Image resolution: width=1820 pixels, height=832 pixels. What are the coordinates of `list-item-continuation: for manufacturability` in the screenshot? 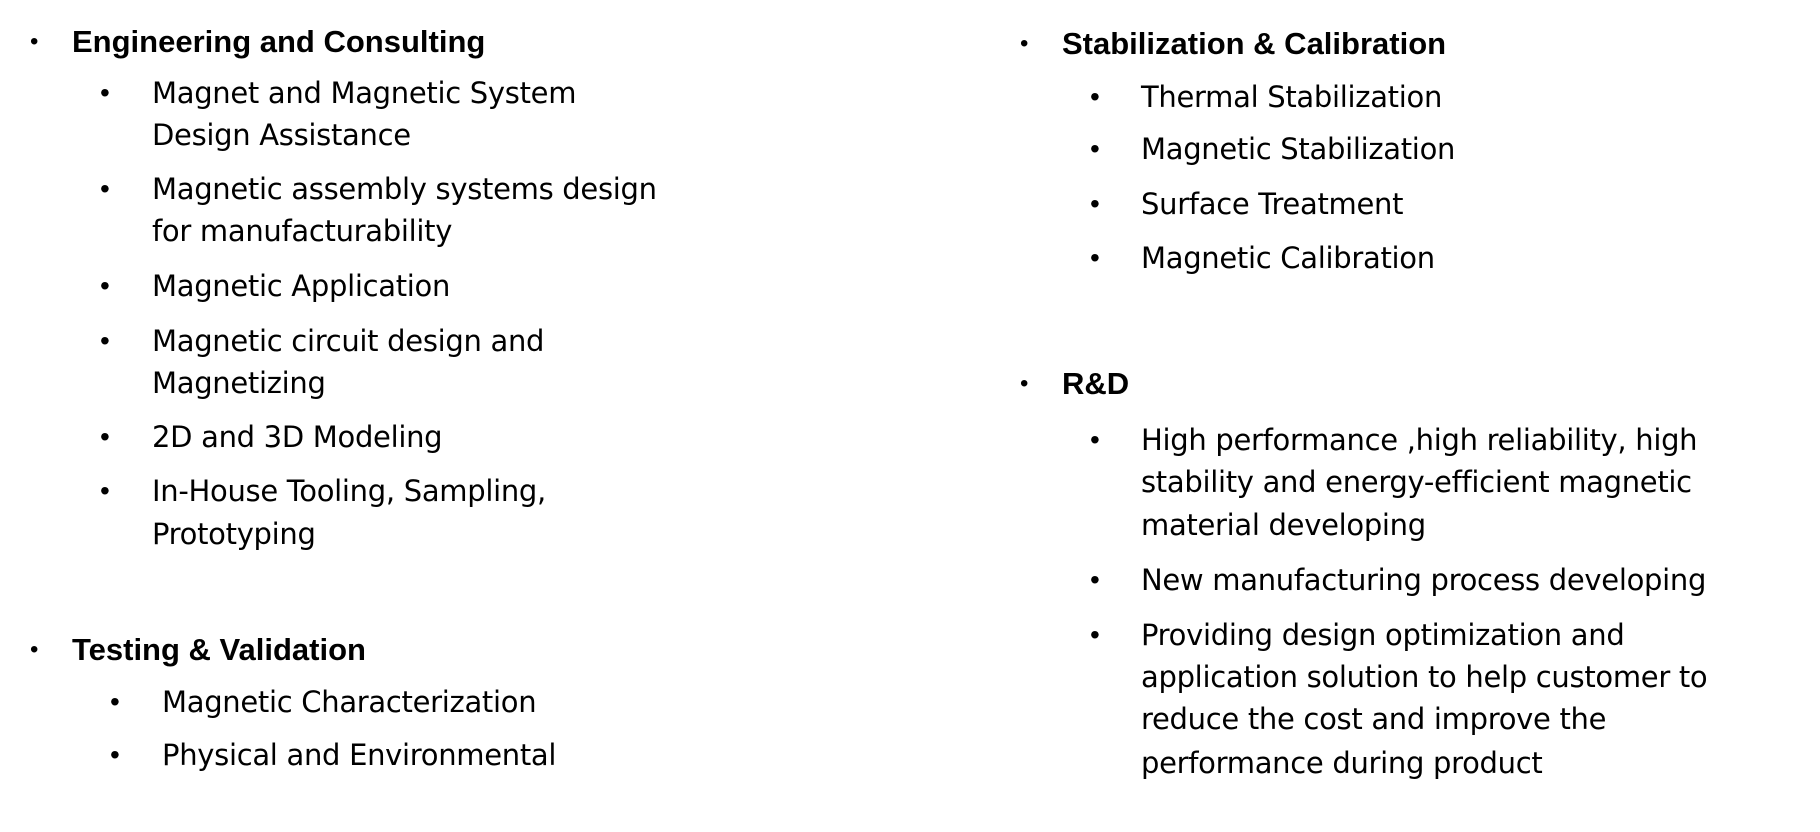 It's located at (302, 231).